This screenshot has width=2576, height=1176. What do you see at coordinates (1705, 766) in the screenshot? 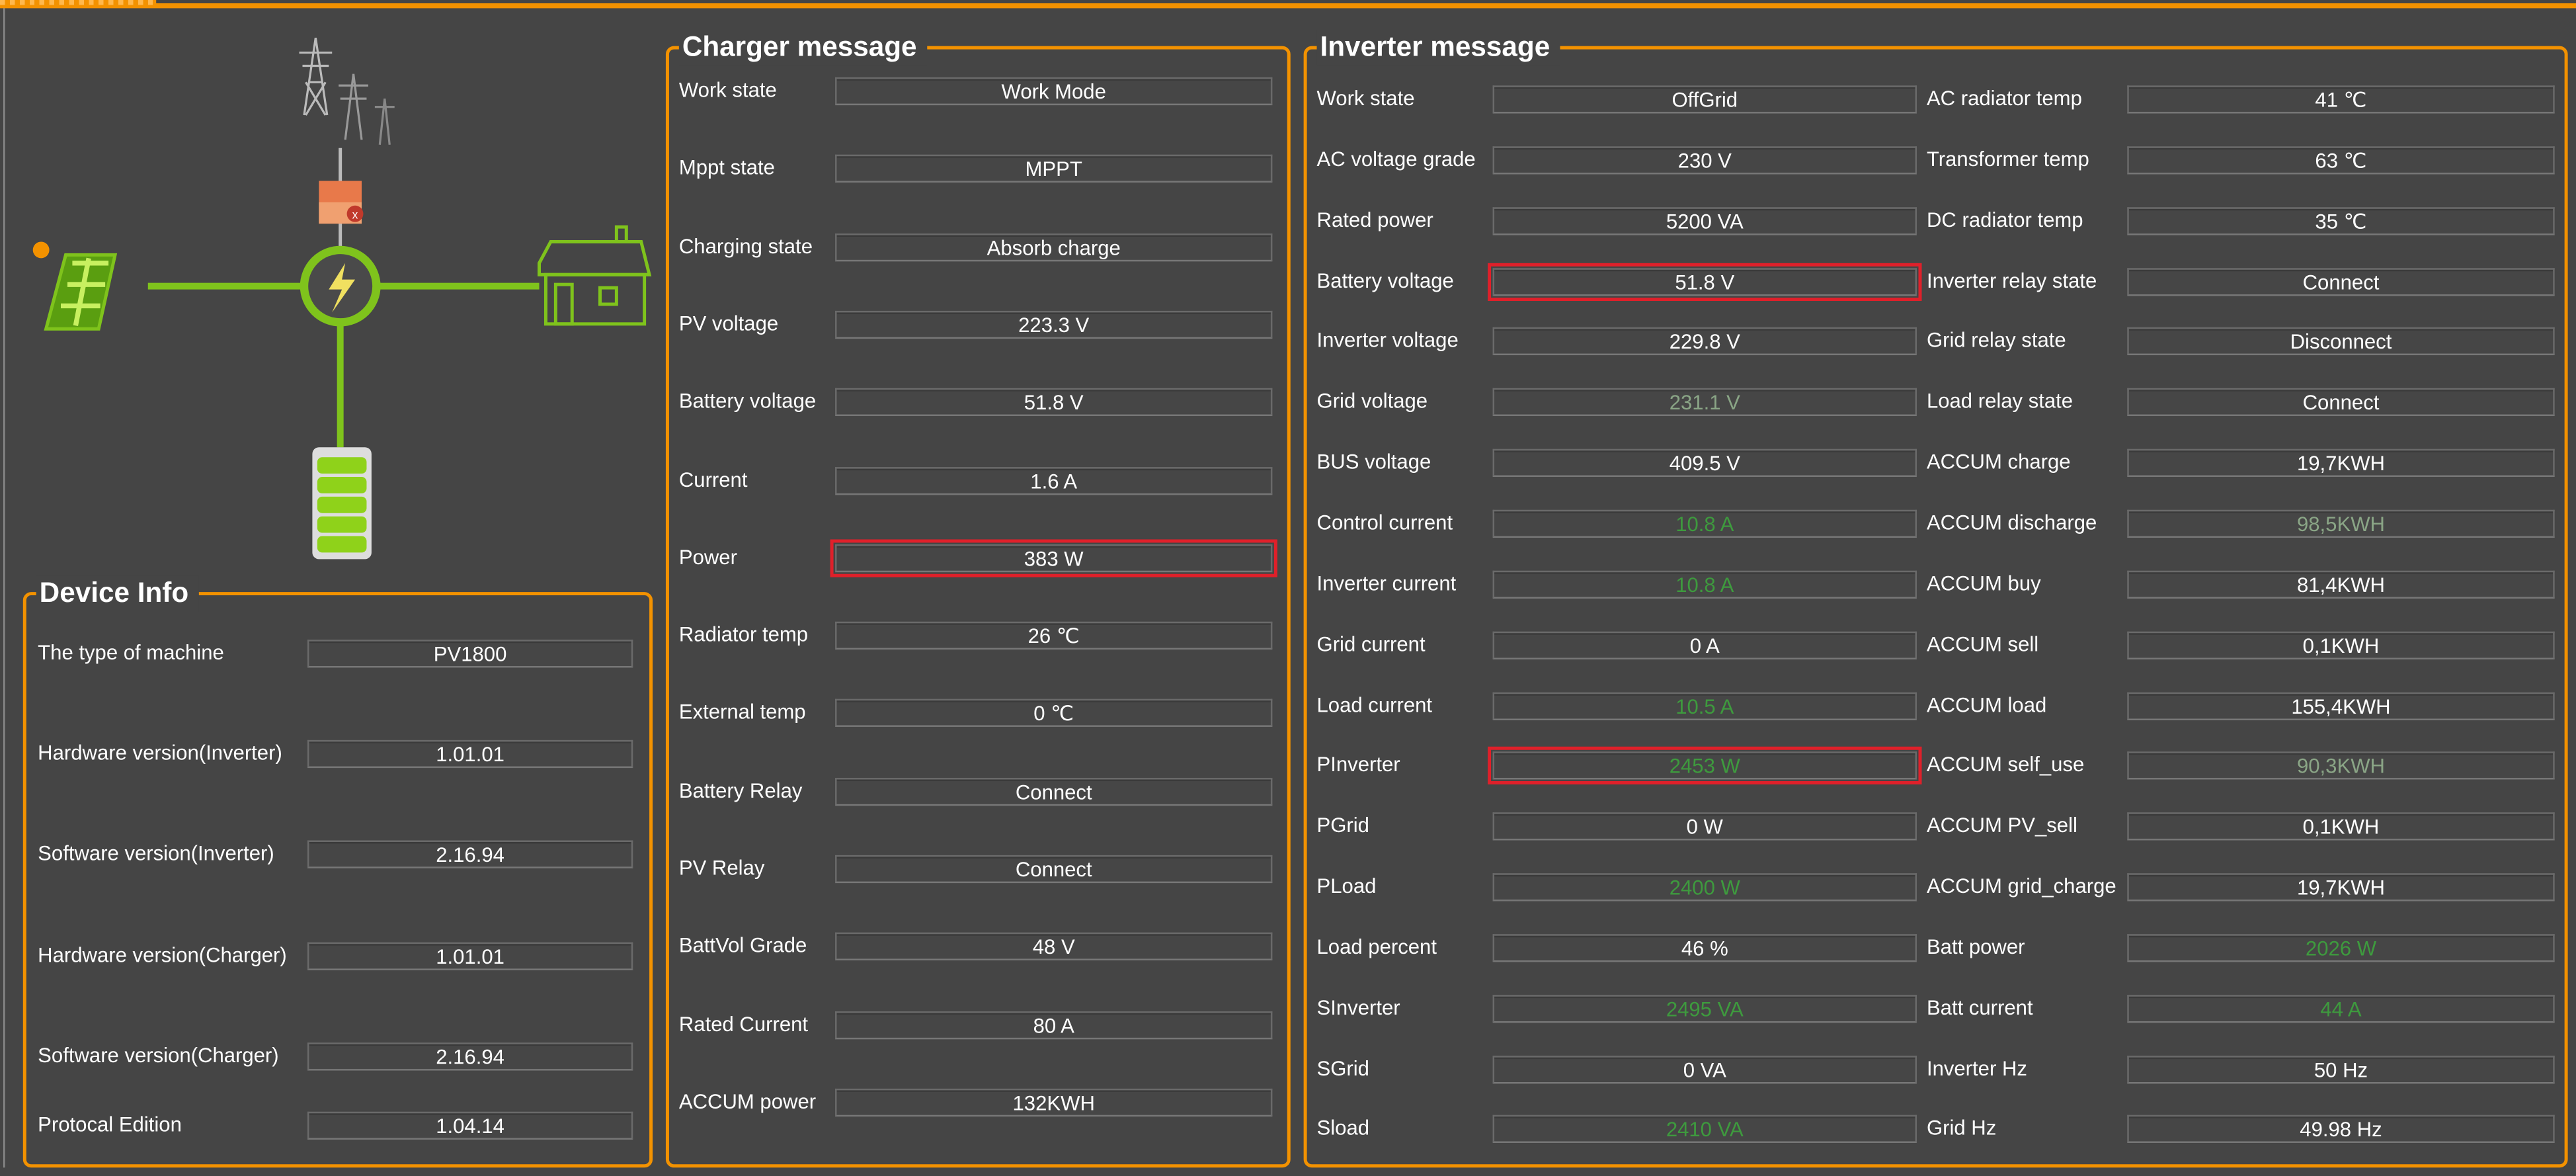
I see `inverter-value-pinverter: 2453 W` at bounding box center [1705, 766].